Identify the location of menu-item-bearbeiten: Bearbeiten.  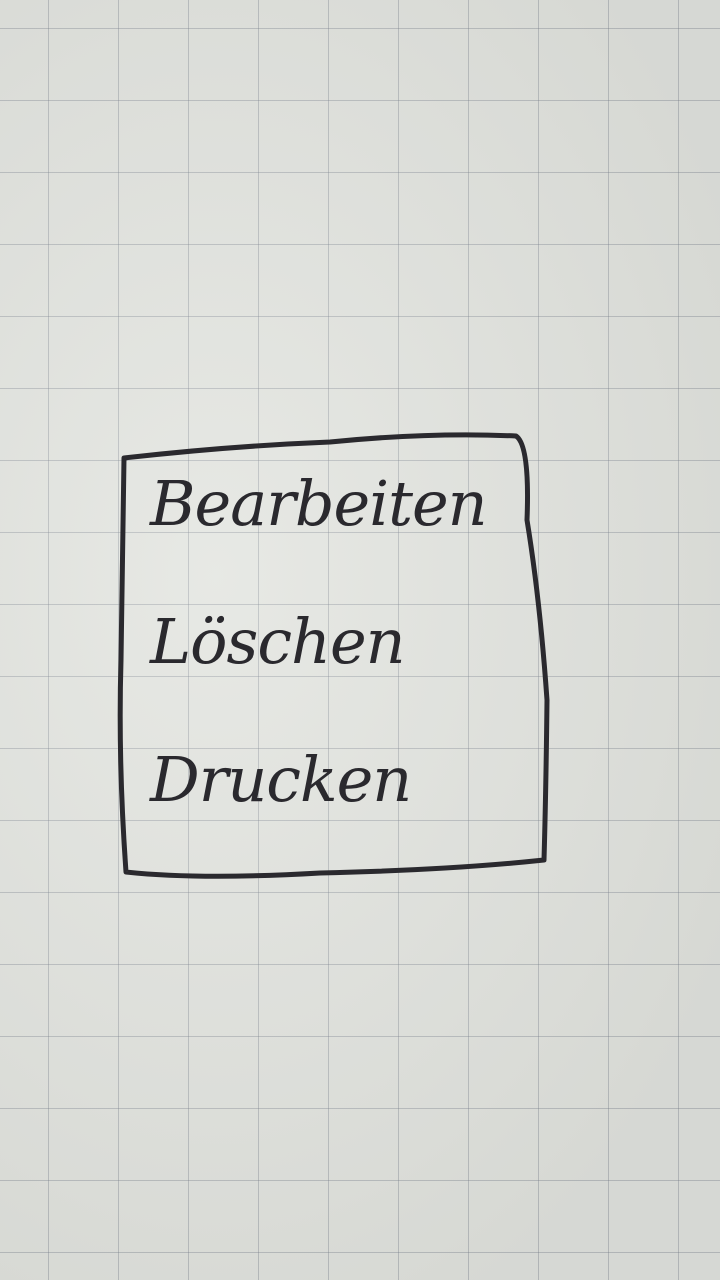
(300, 539).